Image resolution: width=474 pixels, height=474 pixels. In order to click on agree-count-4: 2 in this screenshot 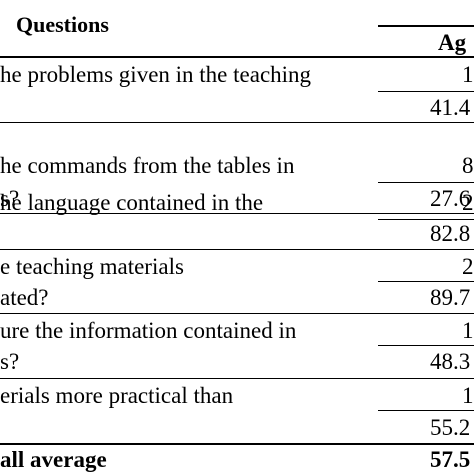, I will do `click(468, 266)`.